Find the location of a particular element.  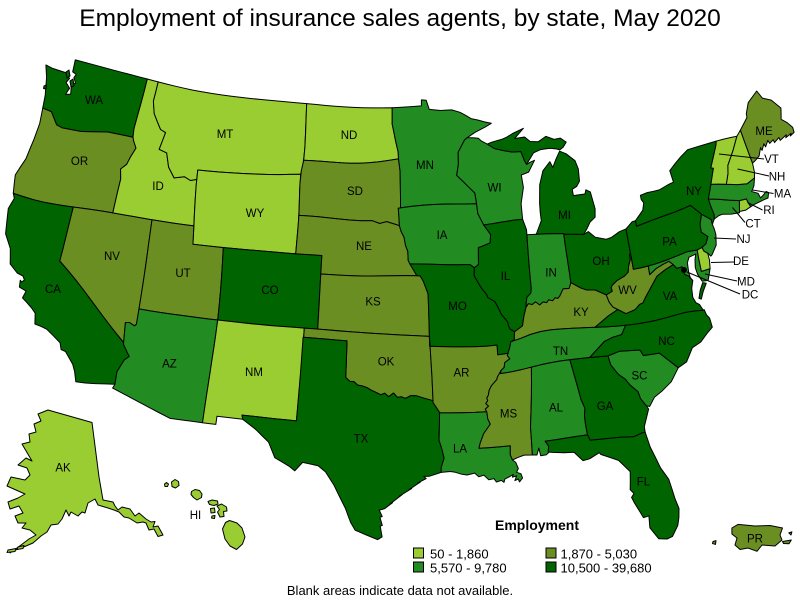

svg-text: 50 - 1,860 is located at coordinates (459, 554).